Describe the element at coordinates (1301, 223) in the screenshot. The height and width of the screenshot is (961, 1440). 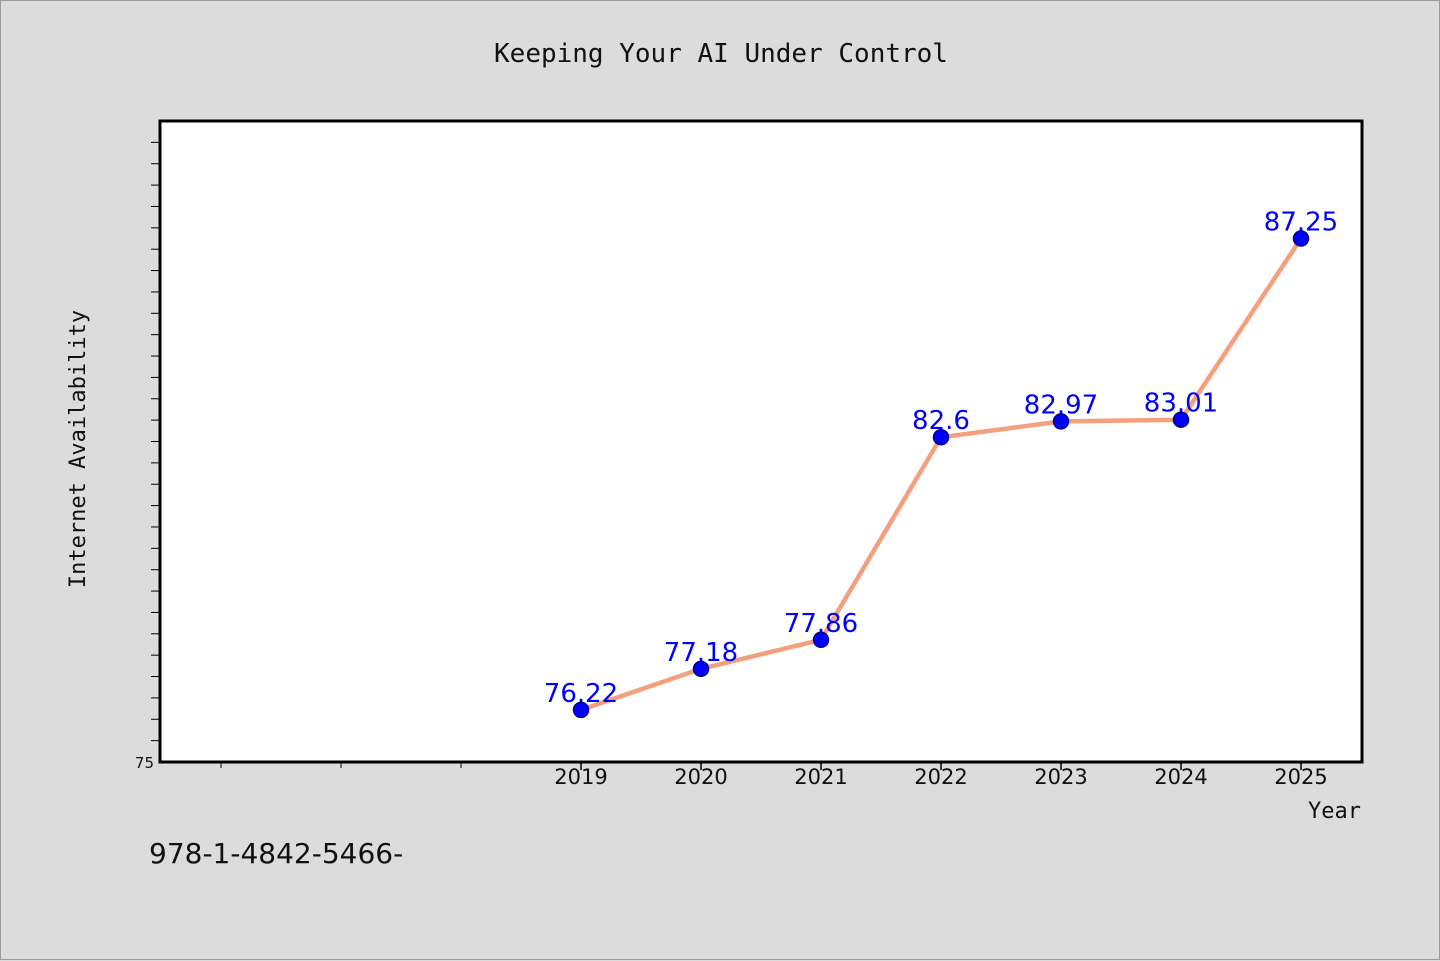
I see `data-label: 87.25` at that location.